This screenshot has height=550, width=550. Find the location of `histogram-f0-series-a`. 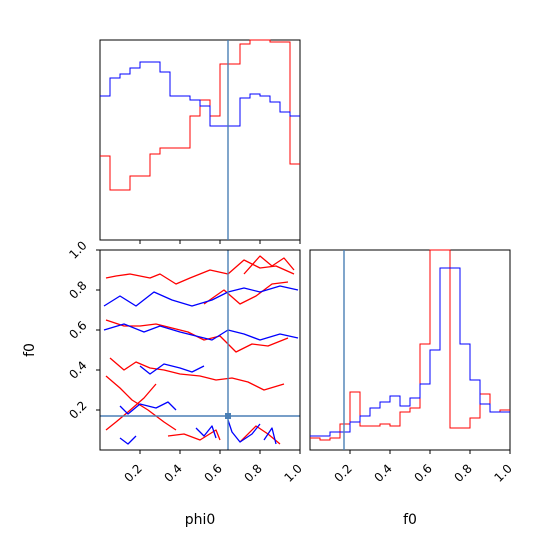

histogram-f0-series-a is located at coordinates (410, 345).